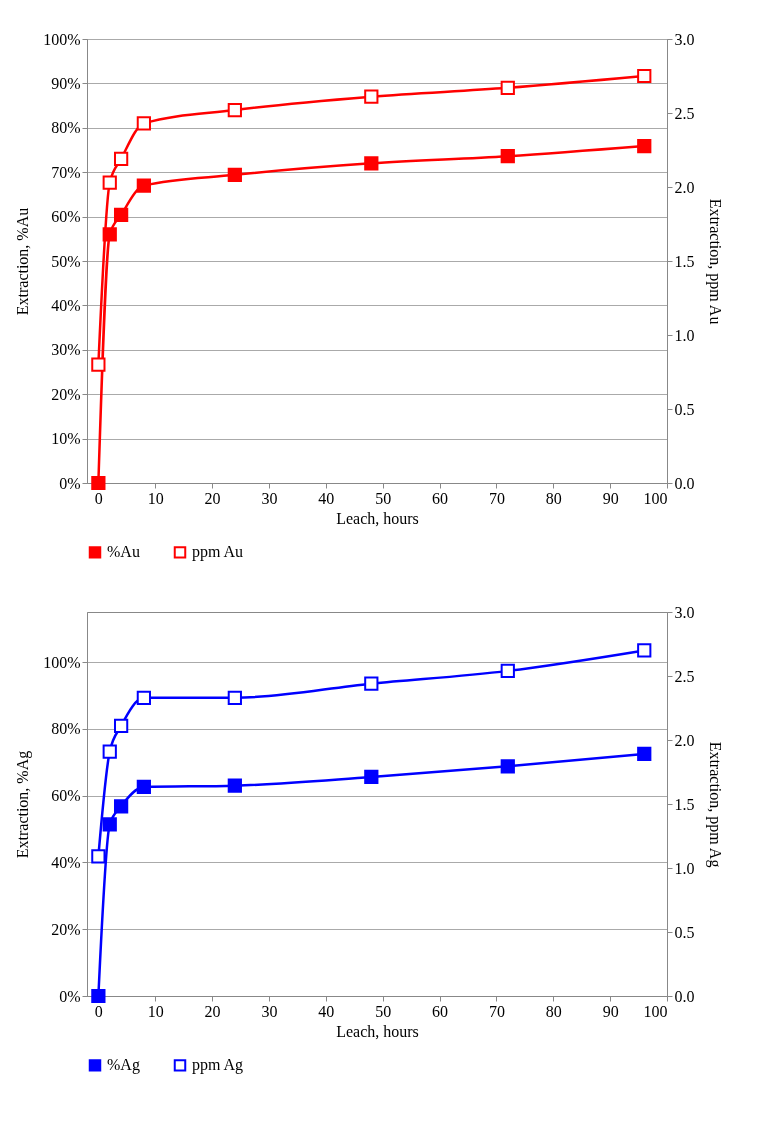 Image resolution: width=764 pixels, height=1133 pixels. What do you see at coordinates (66, 83) in the screenshot?
I see `y-tick-label: 90%` at bounding box center [66, 83].